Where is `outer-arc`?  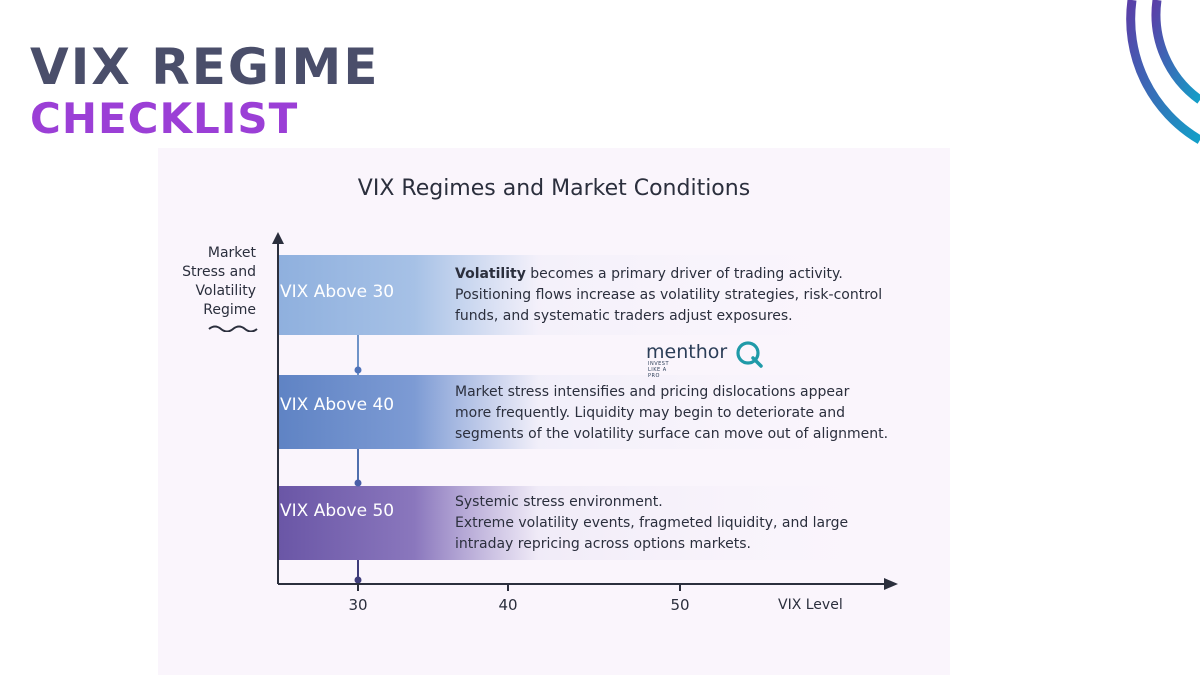 outer-arc is located at coordinates (1163, 72).